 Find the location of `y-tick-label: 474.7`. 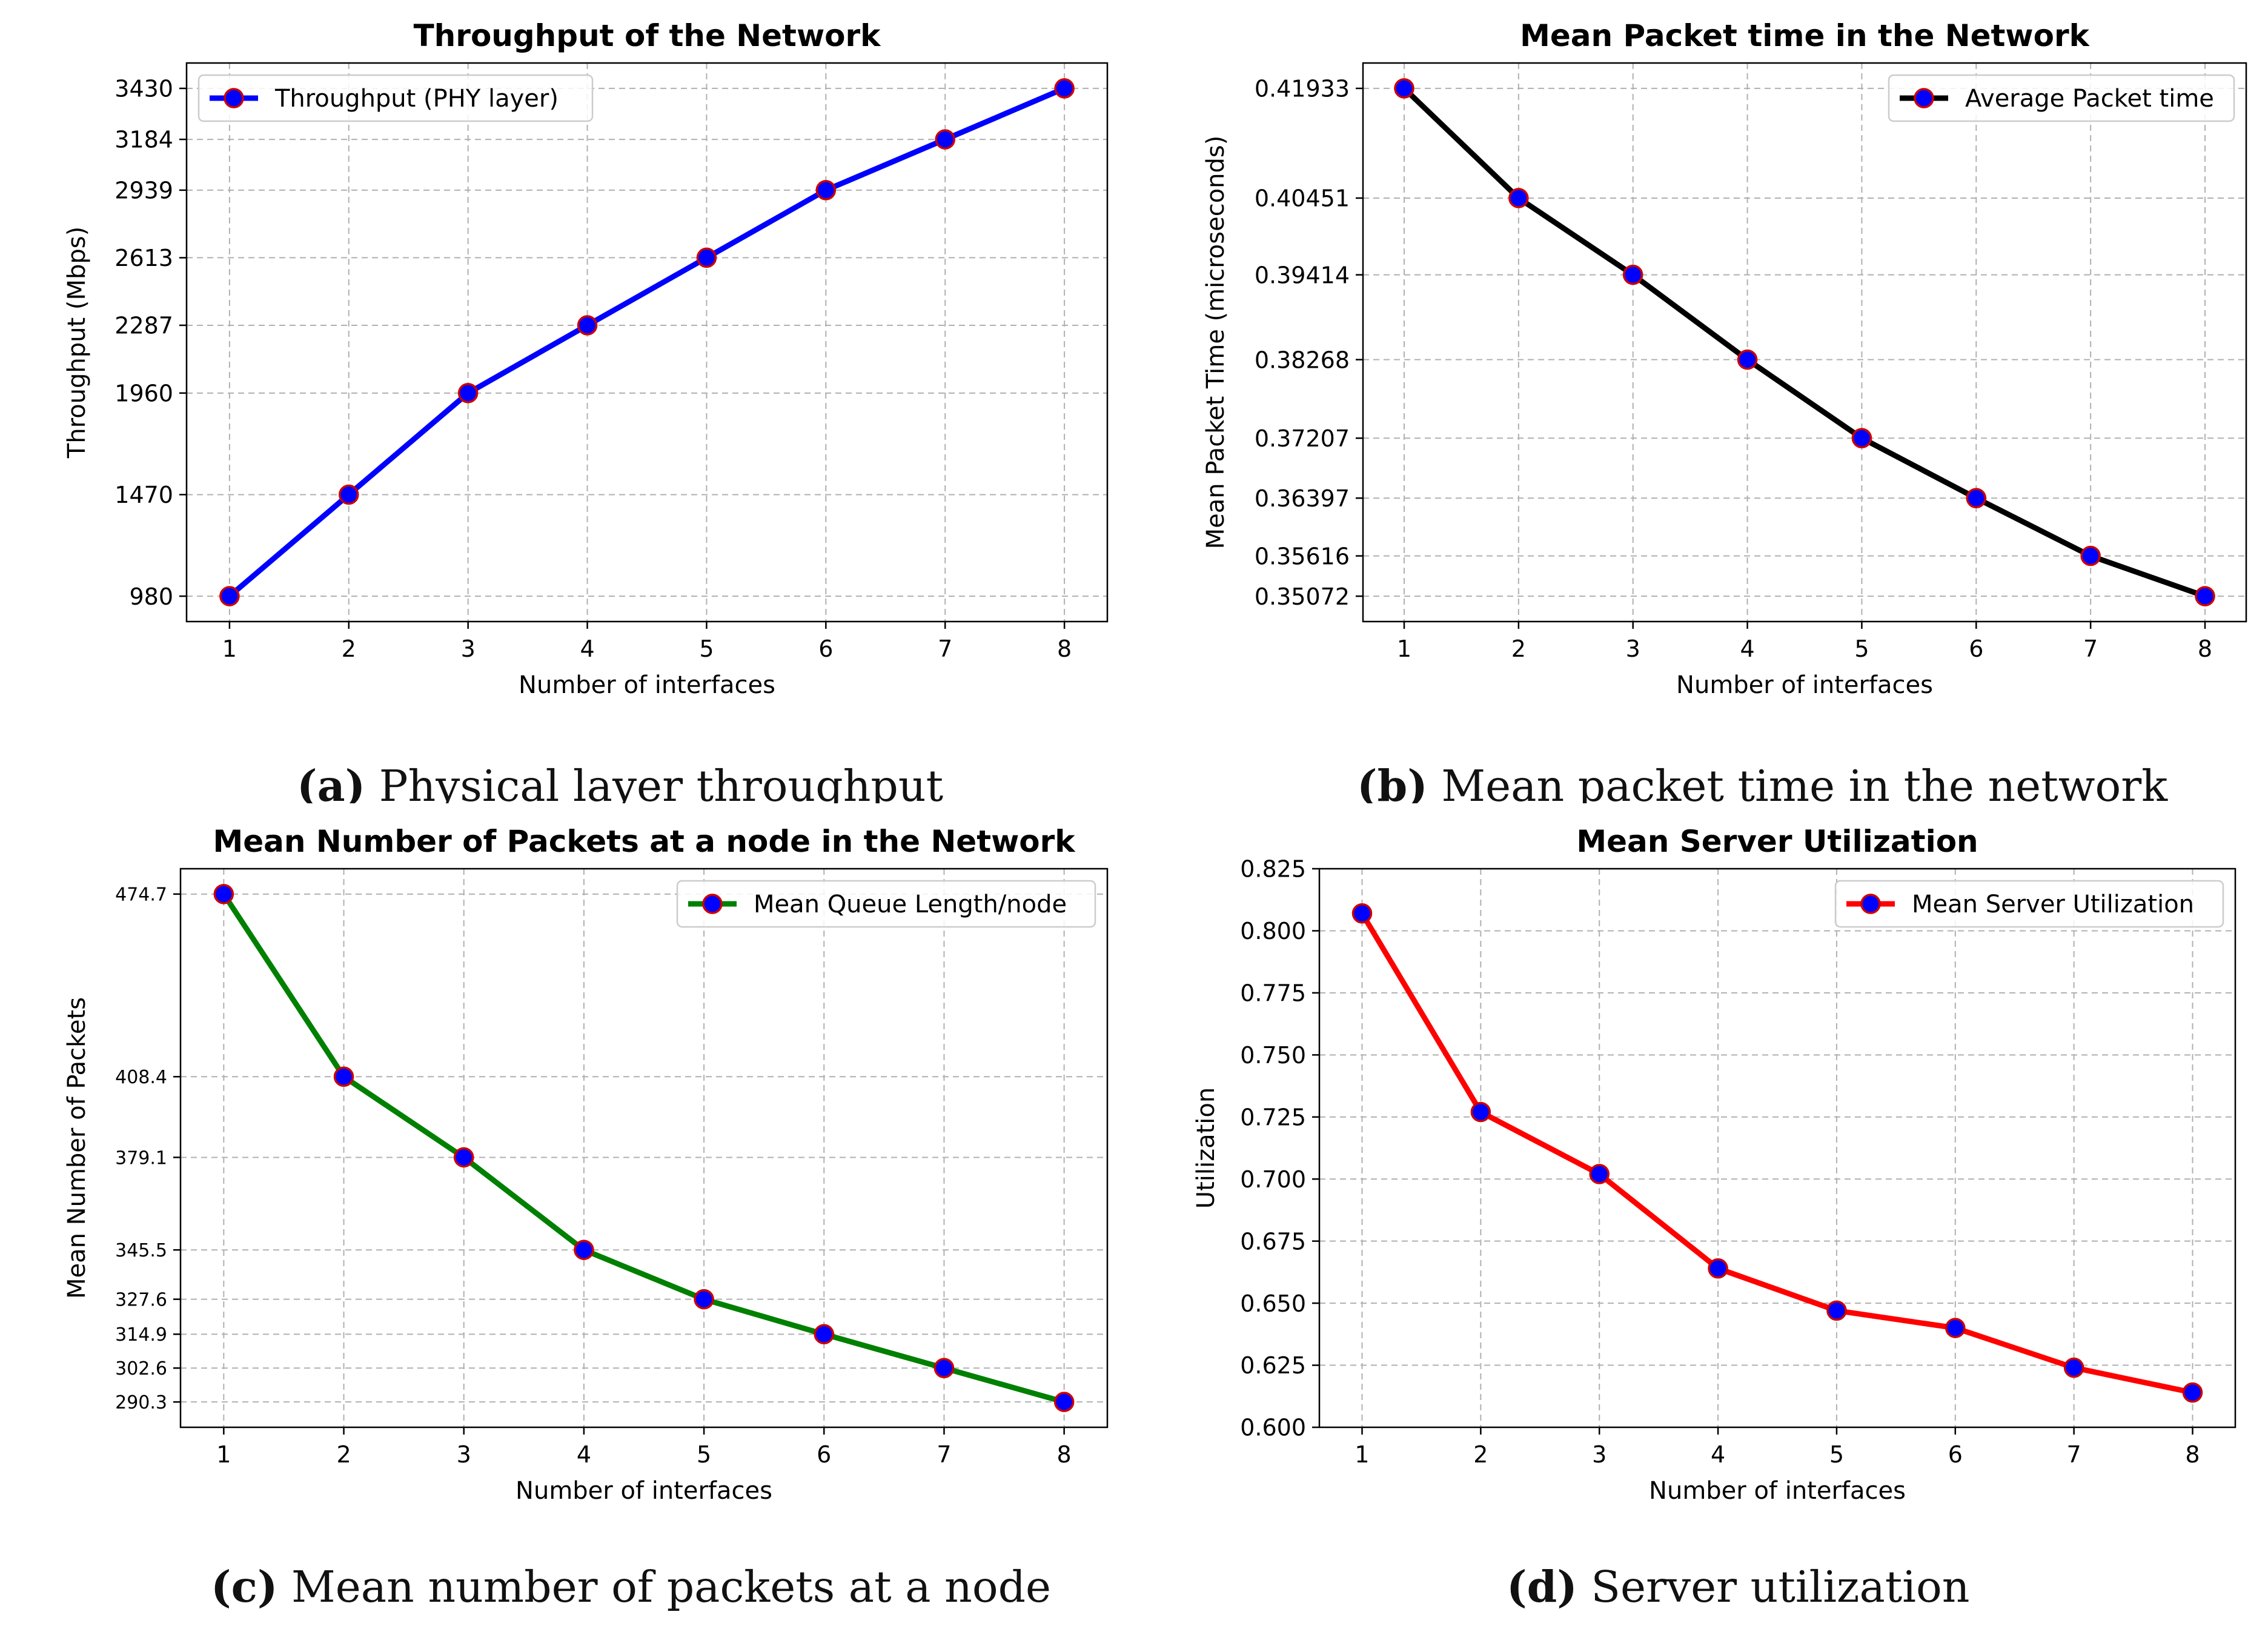

y-tick-label: 474.7 is located at coordinates (141, 895).